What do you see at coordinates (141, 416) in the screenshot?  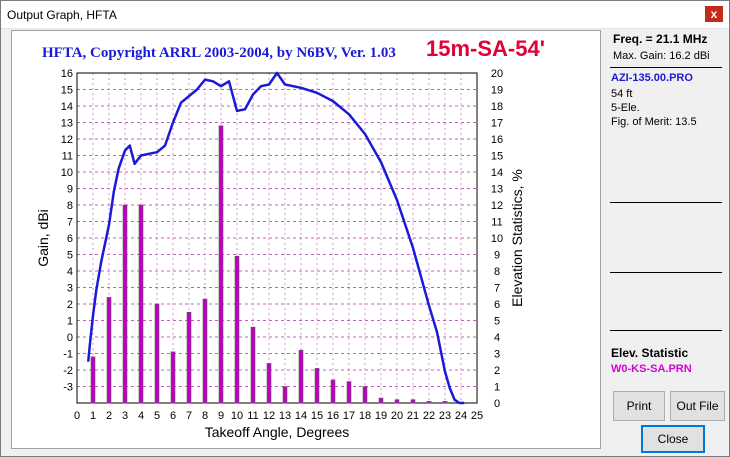 I see `x-tick-label: 4` at bounding box center [141, 416].